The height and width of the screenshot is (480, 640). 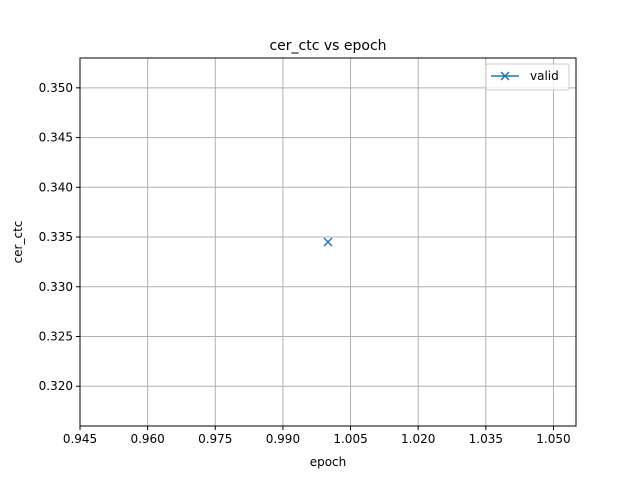 I want to click on legend: valid, so click(x=527, y=77).